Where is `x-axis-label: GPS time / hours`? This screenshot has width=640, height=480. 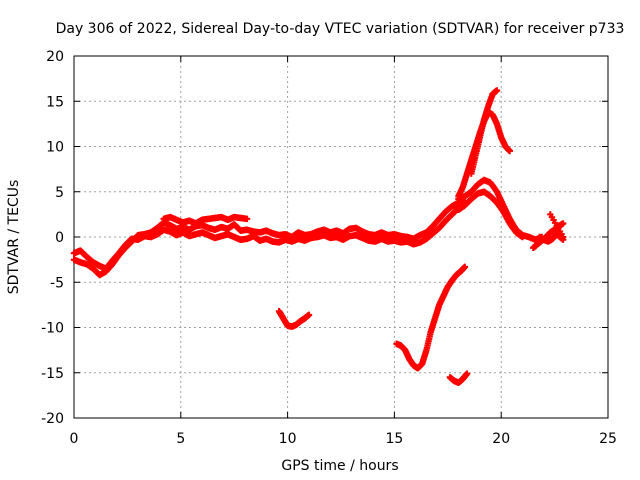
x-axis-label: GPS time / hours is located at coordinates (339, 466).